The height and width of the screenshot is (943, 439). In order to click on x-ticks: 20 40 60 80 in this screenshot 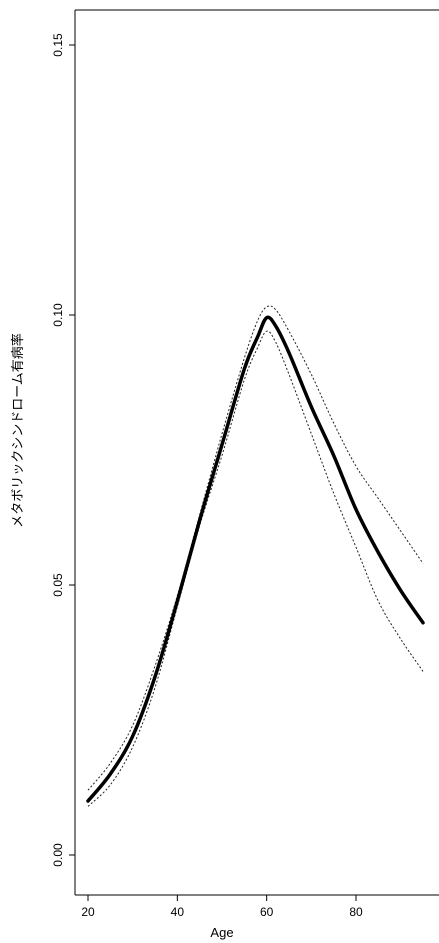, I will do `click(222, 907)`.